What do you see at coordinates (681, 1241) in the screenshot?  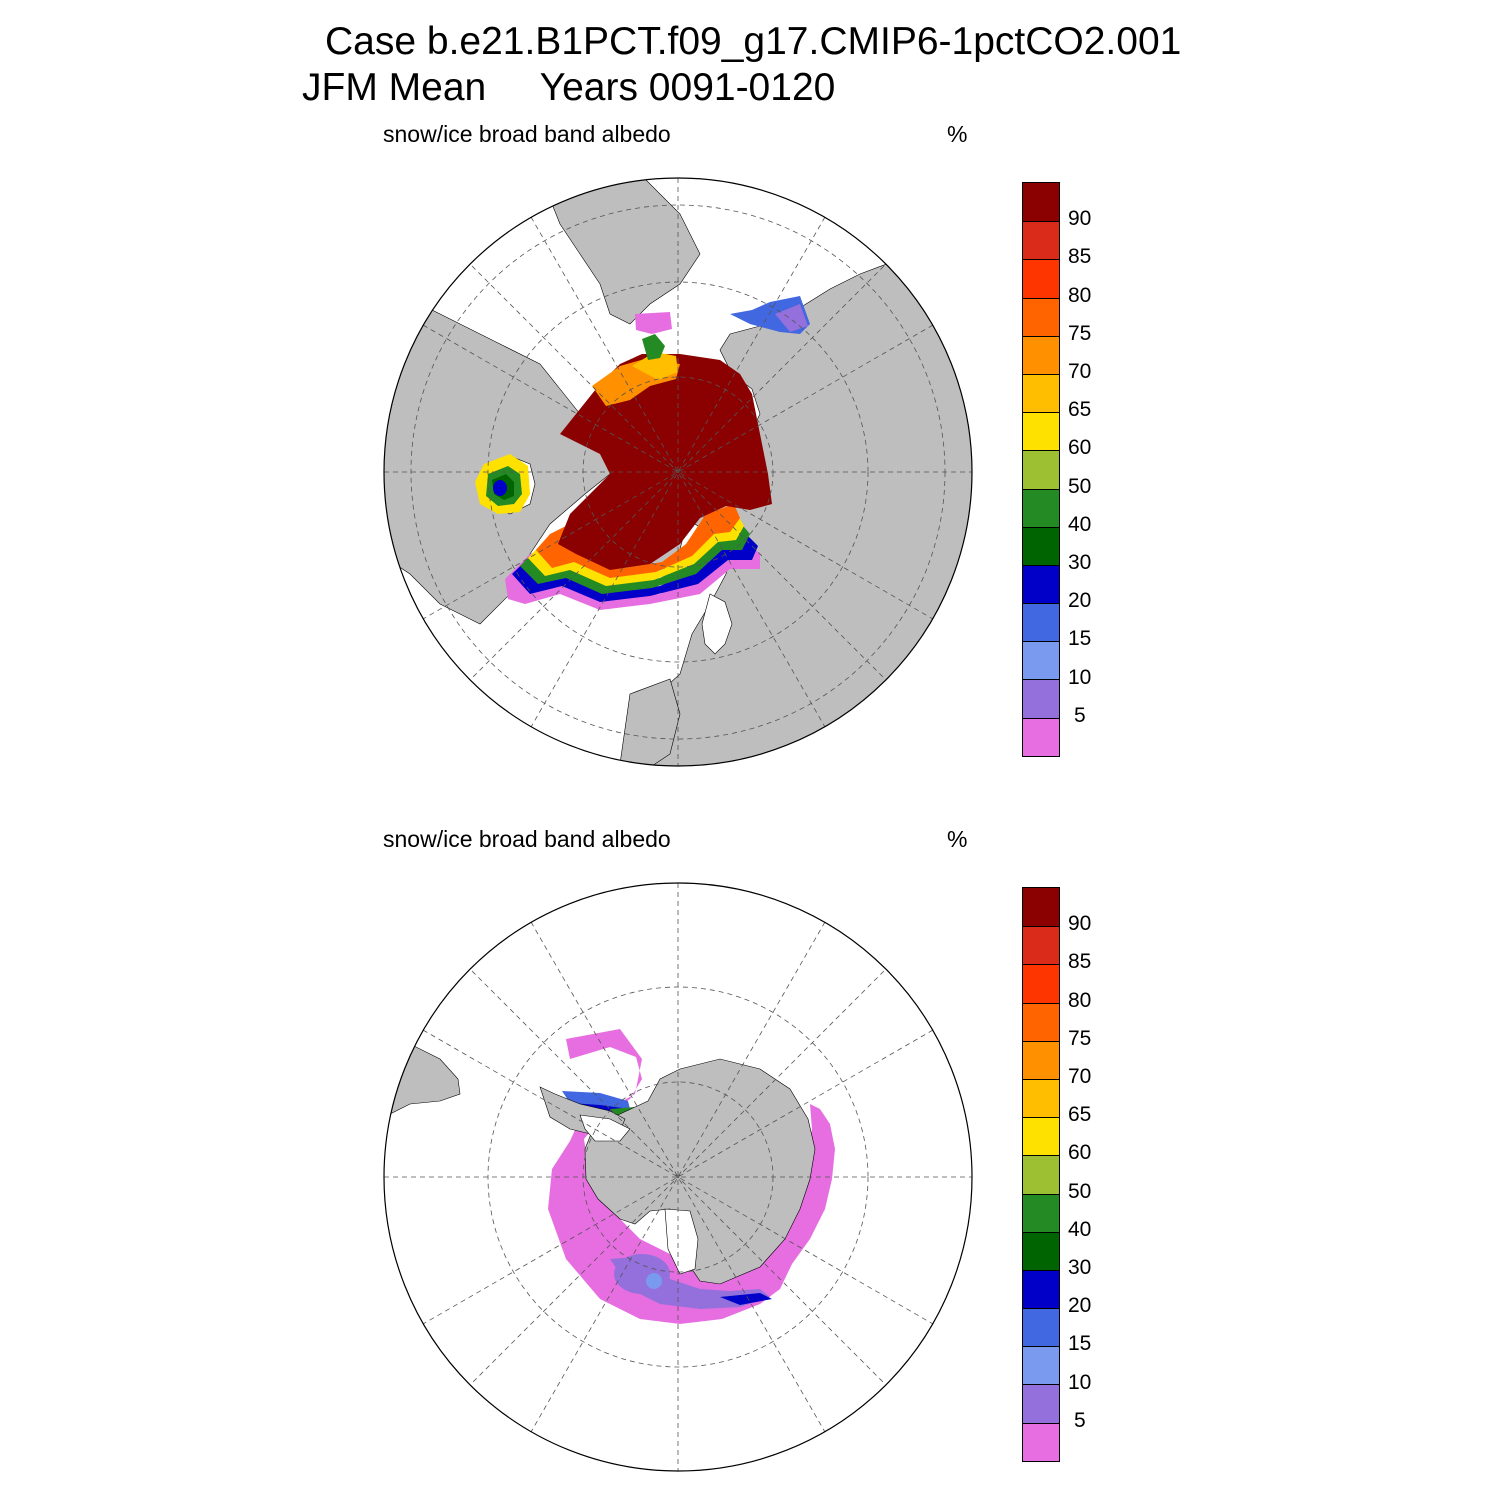 I see `sh-ross-embayment` at bounding box center [681, 1241].